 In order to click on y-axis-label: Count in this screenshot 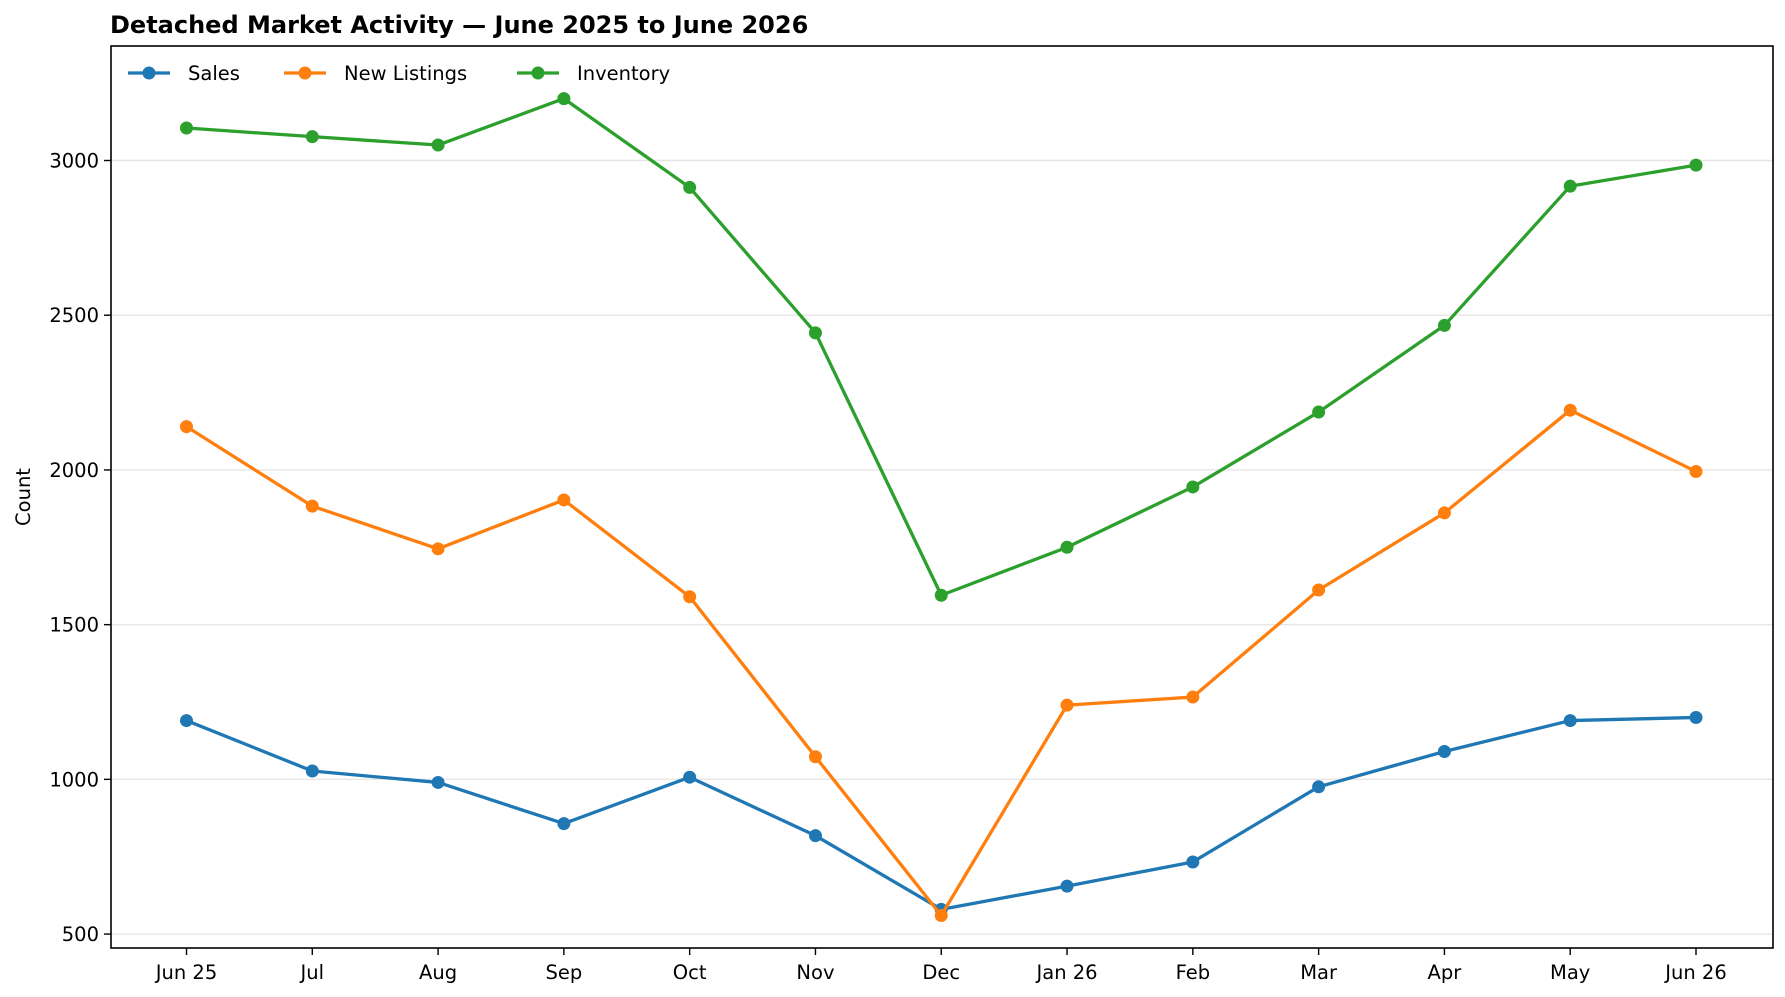, I will do `click(23, 497)`.